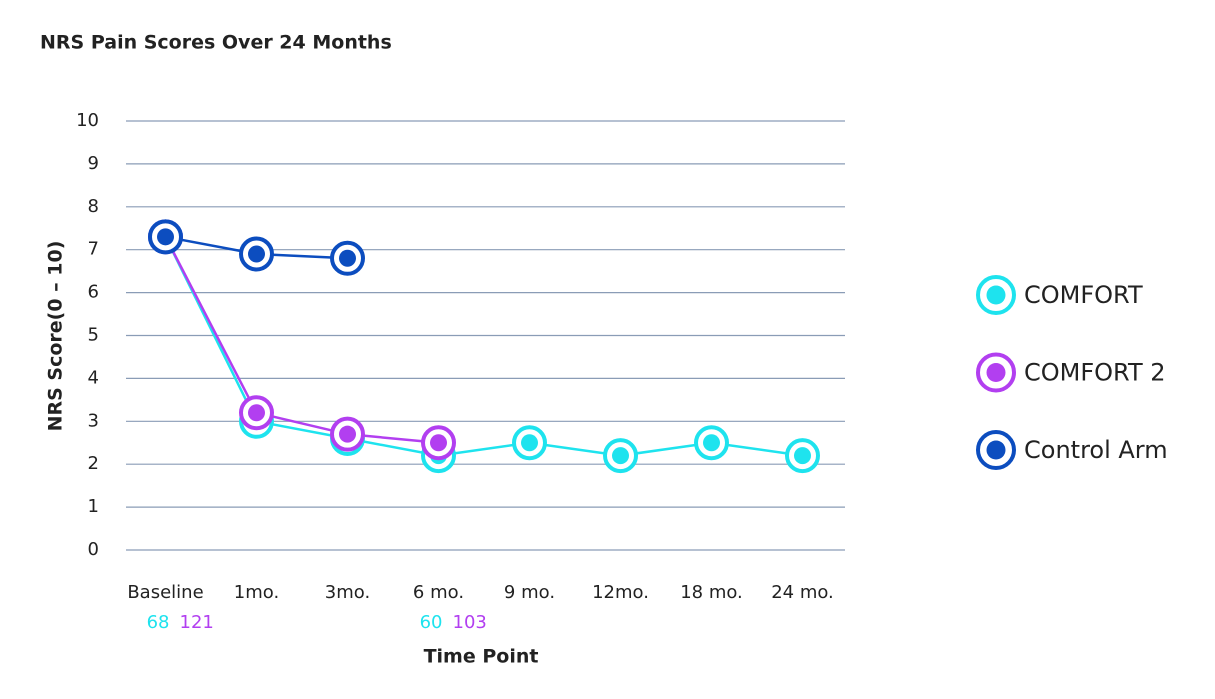 Image resolution: width=1215 pixels, height=699 pixels. What do you see at coordinates (93, 335) in the screenshot?
I see `y-tick-label: 5` at bounding box center [93, 335].